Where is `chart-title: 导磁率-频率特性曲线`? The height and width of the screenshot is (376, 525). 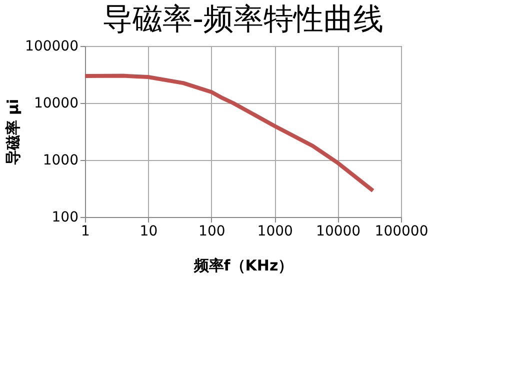 chart-title: 导磁率-频率特性曲线 is located at coordinates (243, 19).